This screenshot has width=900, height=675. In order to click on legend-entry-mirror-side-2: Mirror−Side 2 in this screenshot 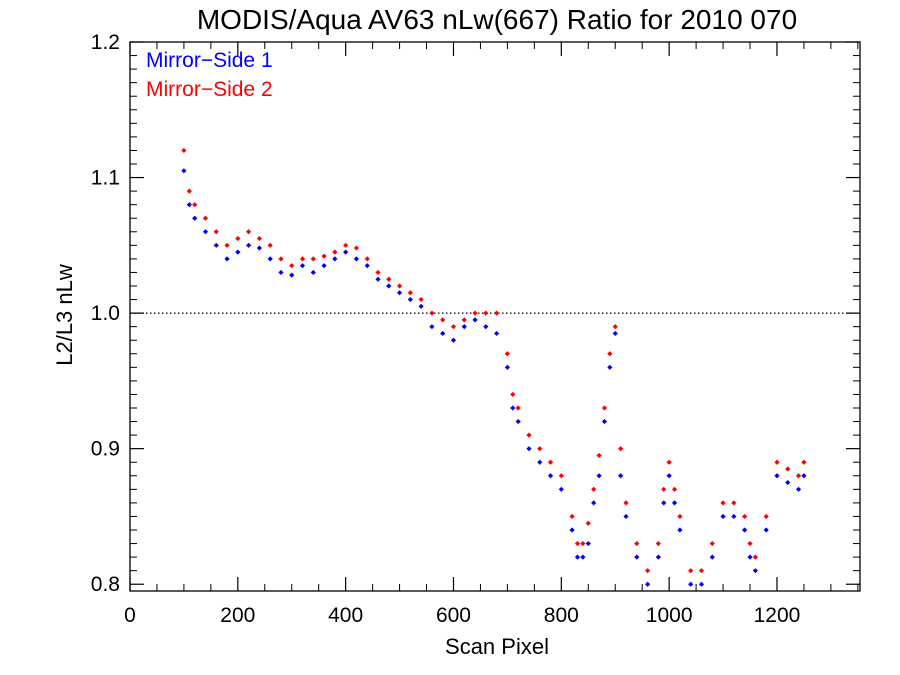, I will do `click(209, 89)`.